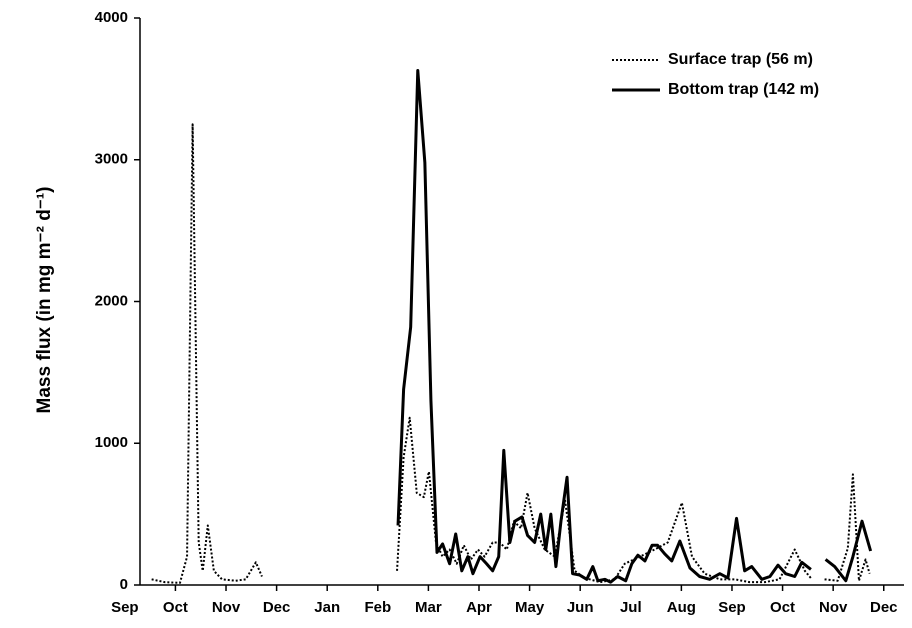  What do you see at coordinates (580, 607) in the screenshot?
I see `x-tick-label: Jun` at bounding box center [580, 607].